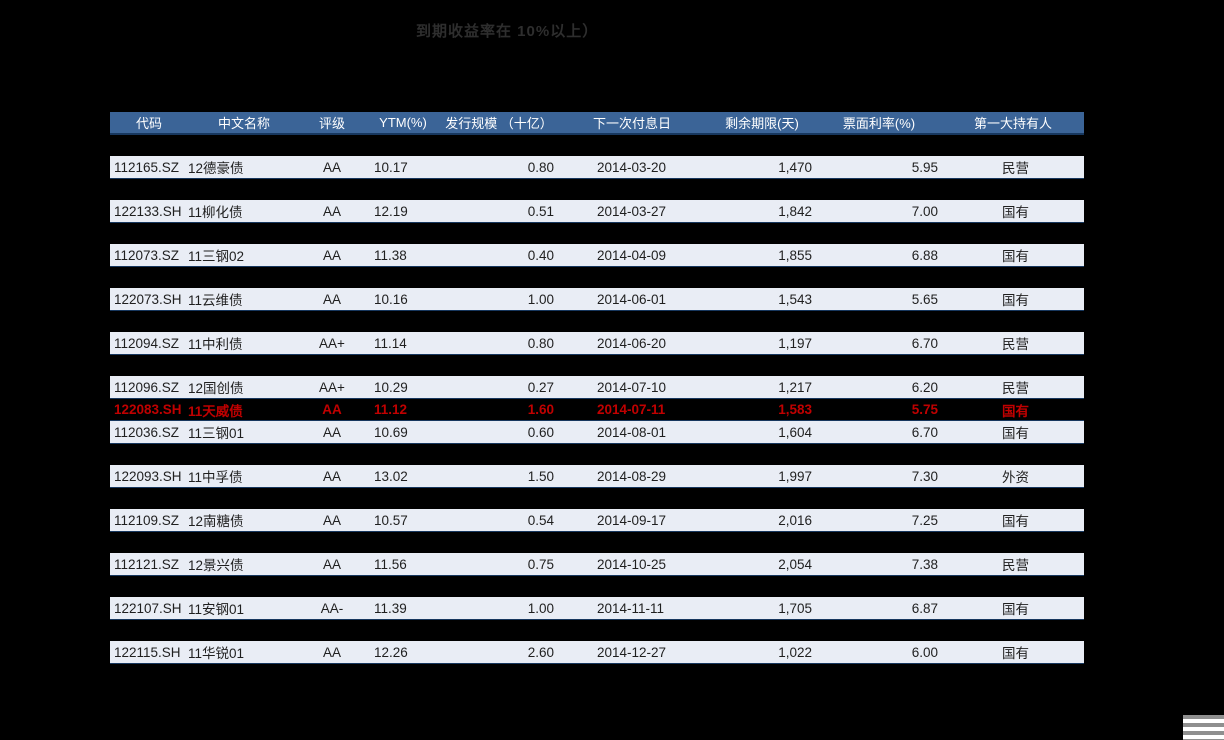 This screenshot has width=1224, height=740. What do you see at coordinates (631, 123) in the screenshot?
I see `header-cell-next_pay: 下一次付息日` at bounding box center [631, 123].